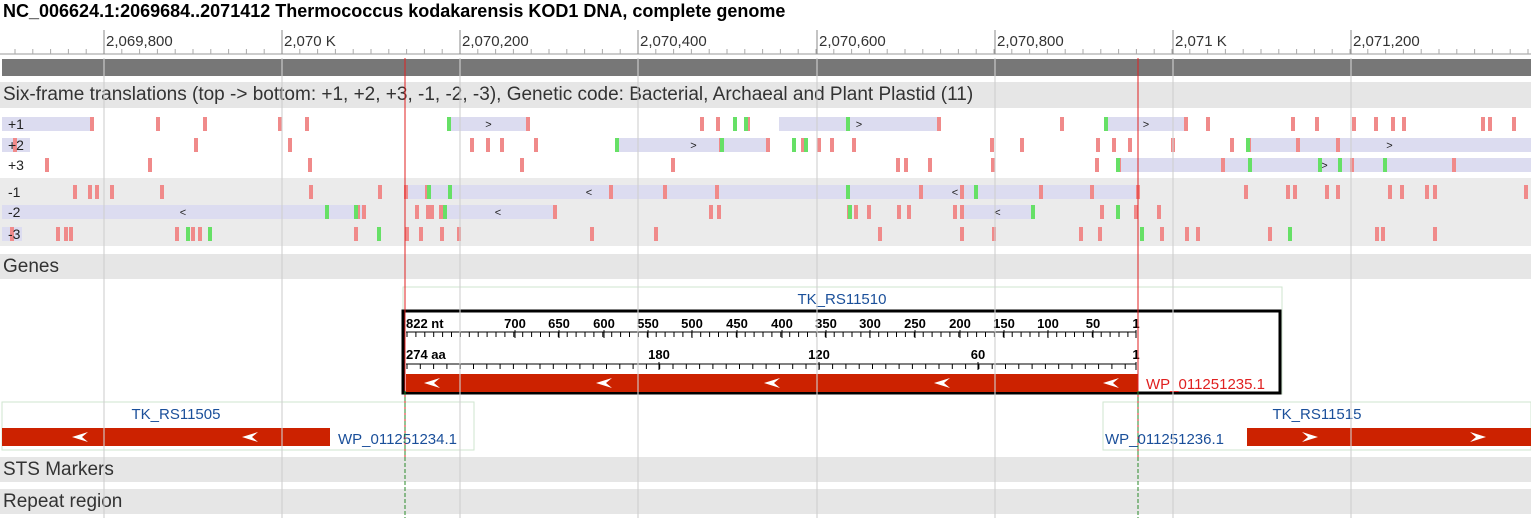 The height and width of the screenshot is (518, 1531). I want to click on sts-track-header: STS Markers, so click(765, 469).